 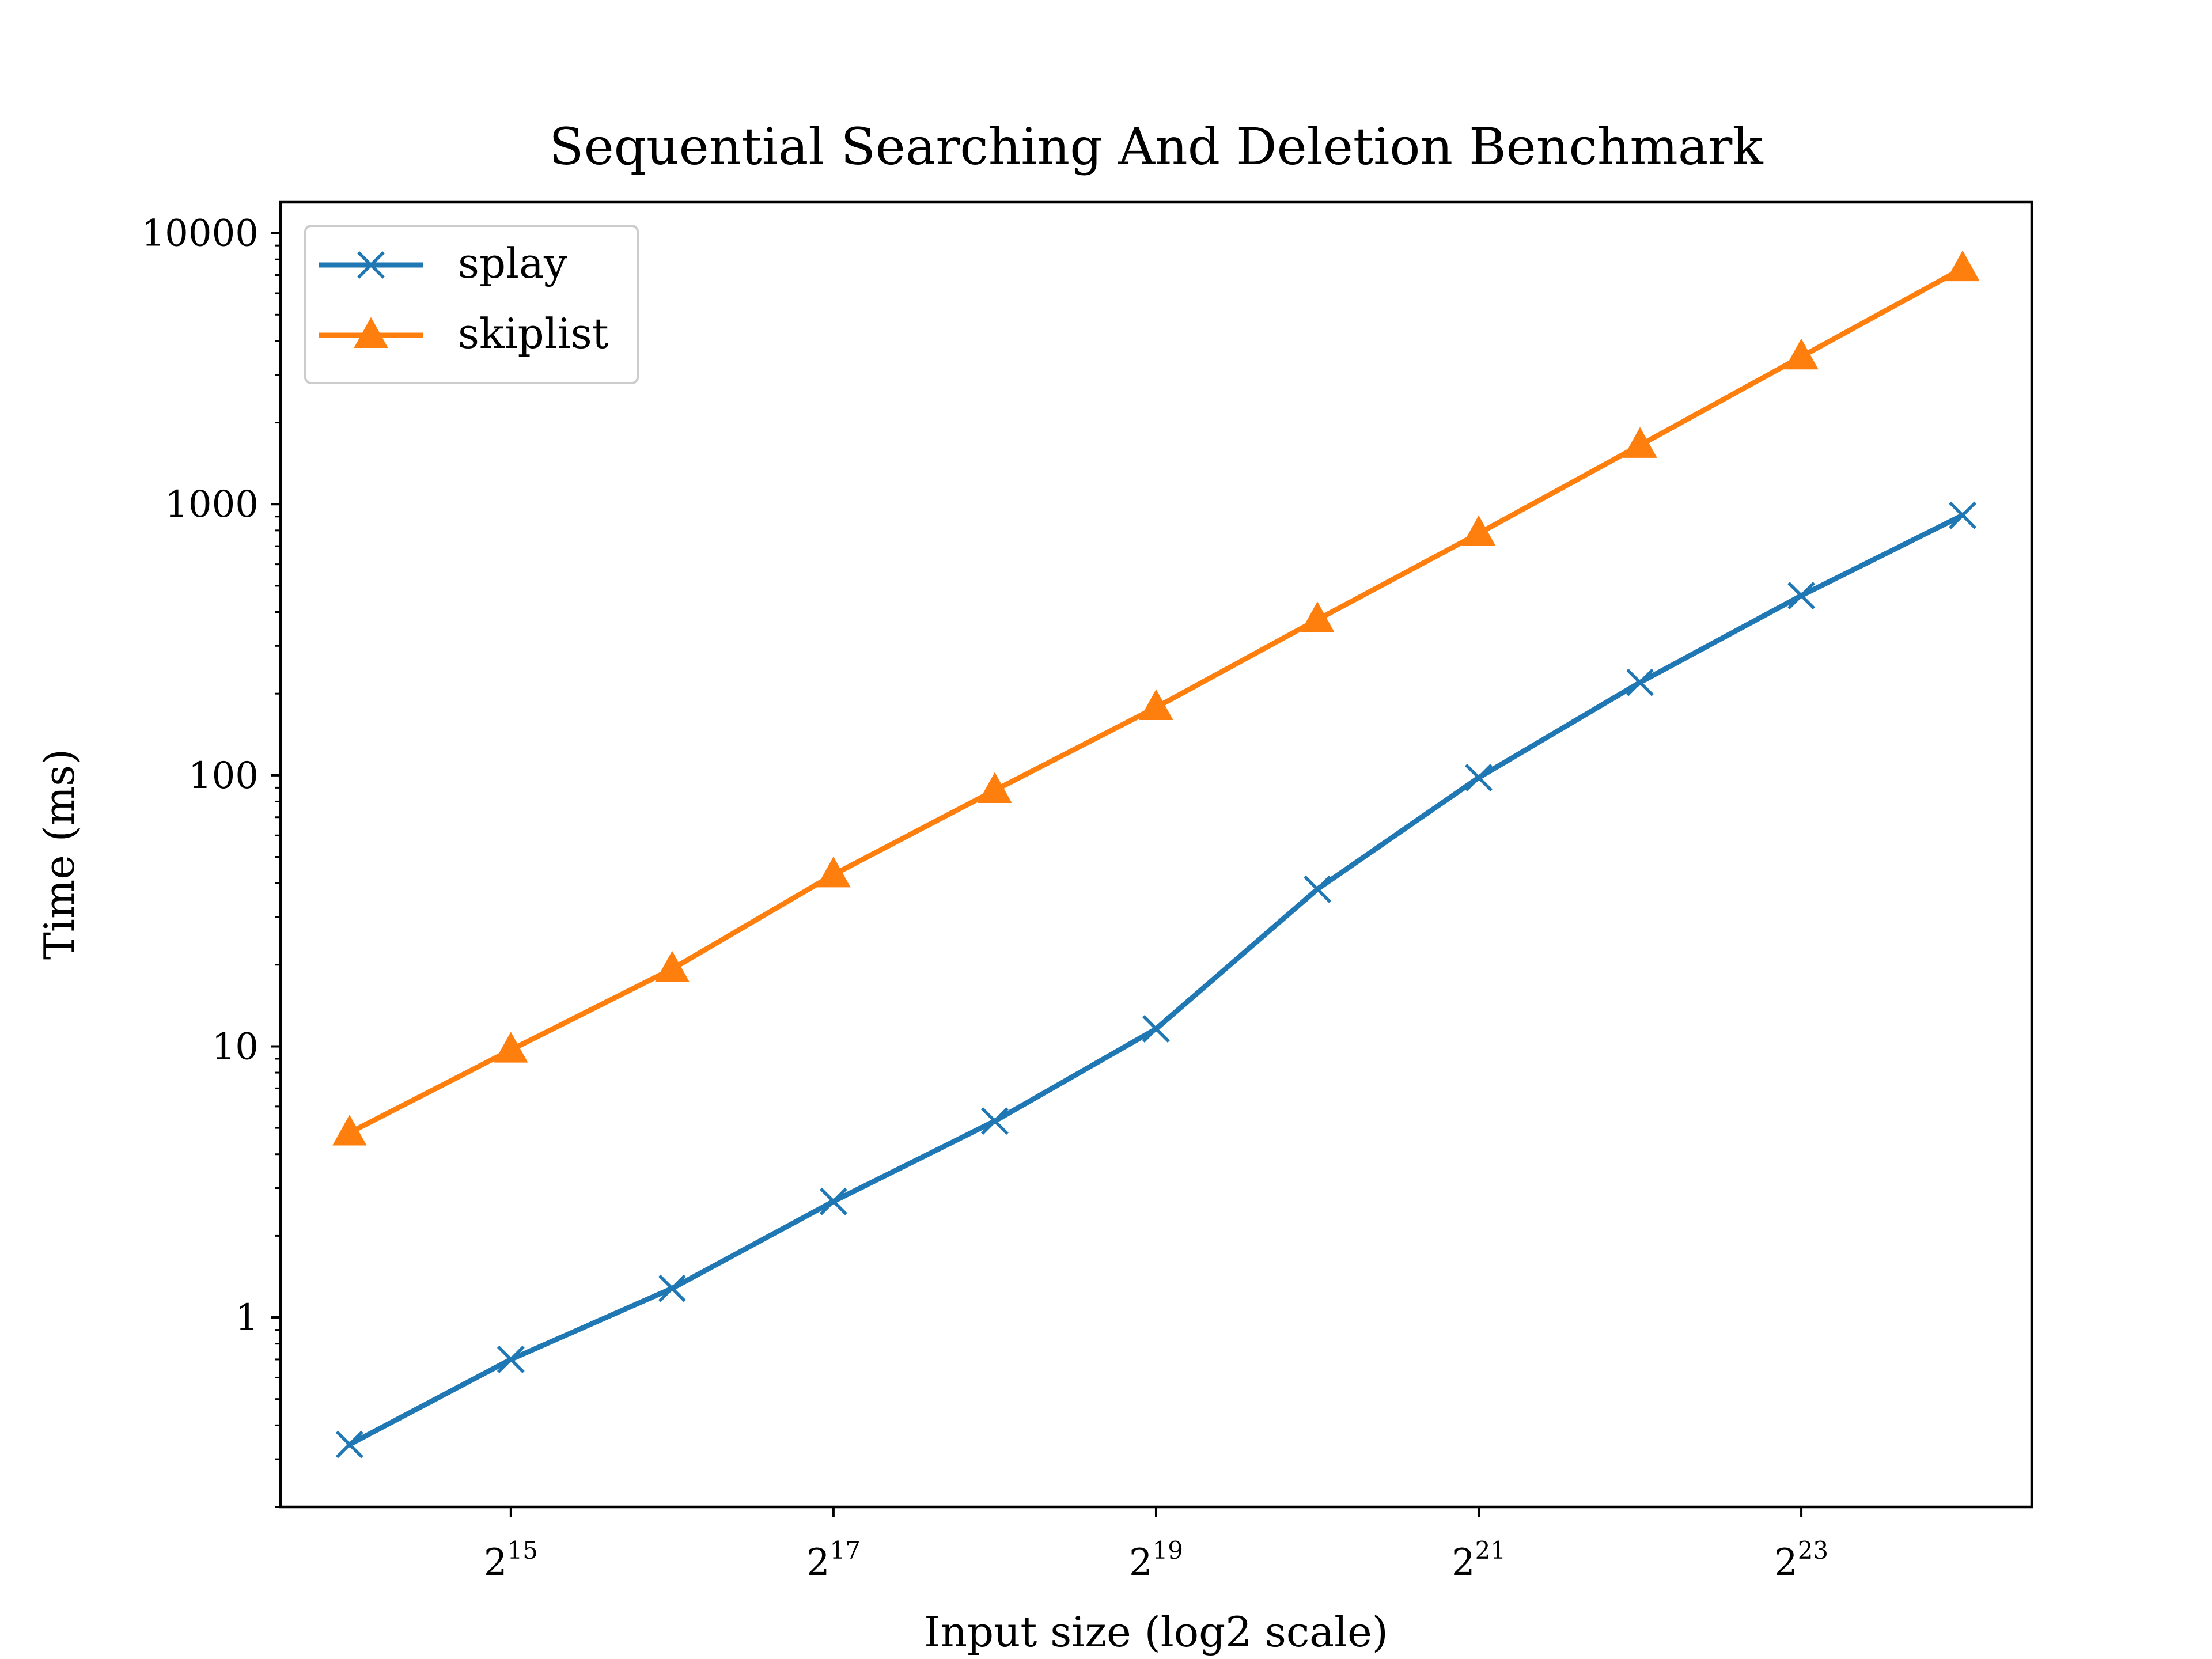 What do you see at coordinates (833, 1560) in the screenshot?
I see `x-tick-label: 217` at bounding box center [833, 1560].